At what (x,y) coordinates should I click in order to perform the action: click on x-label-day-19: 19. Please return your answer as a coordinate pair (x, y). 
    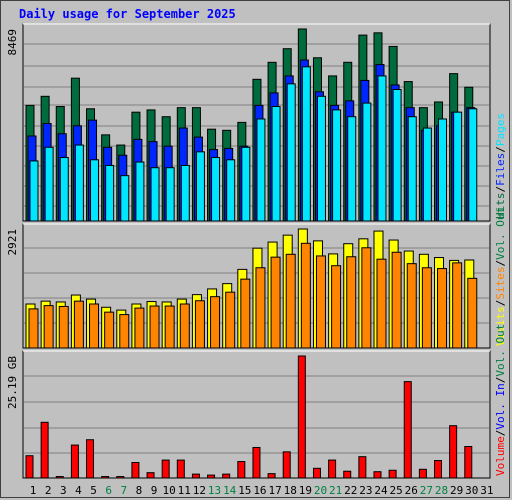
    Looking at the image, I should click on (305, 490).